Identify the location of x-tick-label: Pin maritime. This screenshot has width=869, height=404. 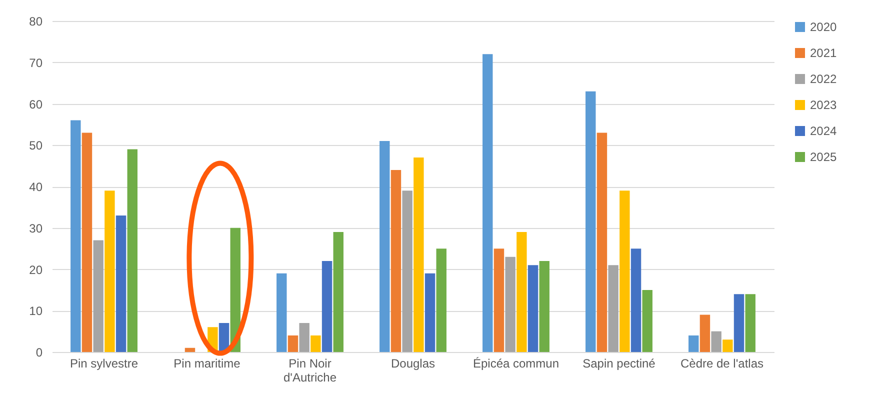
(207, 363).